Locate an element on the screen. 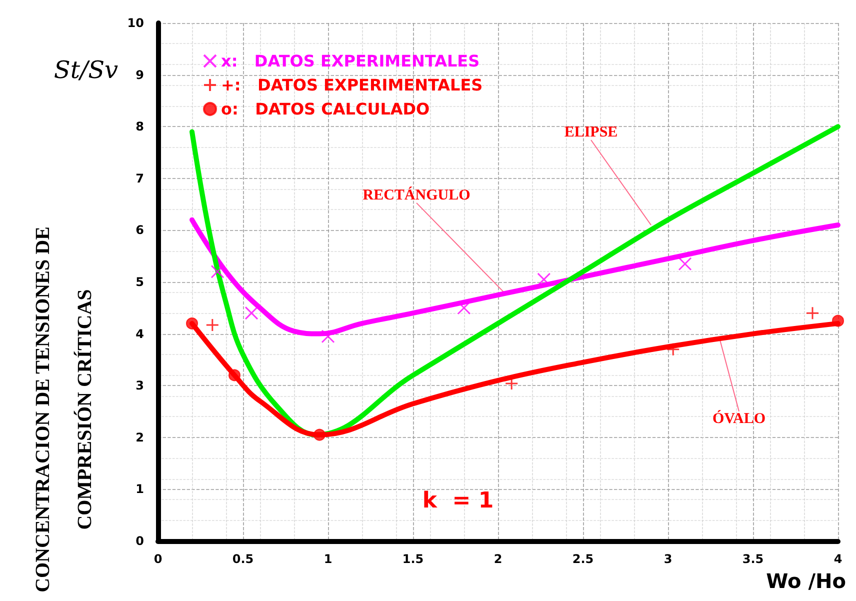 The image size is (856, 601). y-tick-label: 10 is located at coordinates (135, 23).